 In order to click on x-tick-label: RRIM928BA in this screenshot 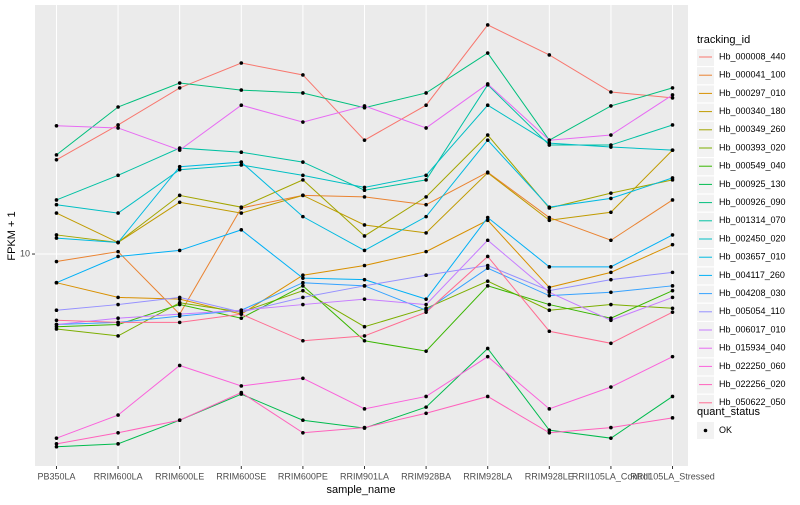, I will do `click(426, 476)`.